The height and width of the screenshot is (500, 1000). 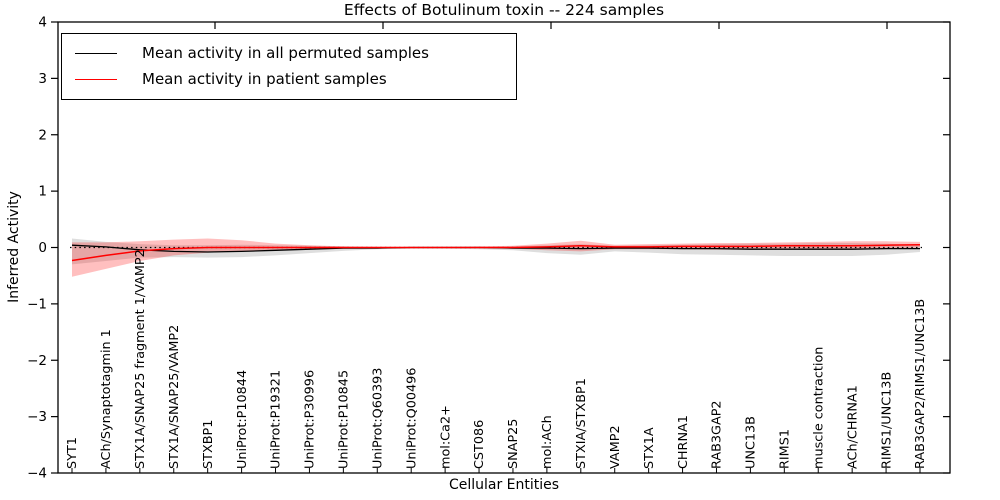 I want to click on patient-line-swatch, so click(x=96, y=79).